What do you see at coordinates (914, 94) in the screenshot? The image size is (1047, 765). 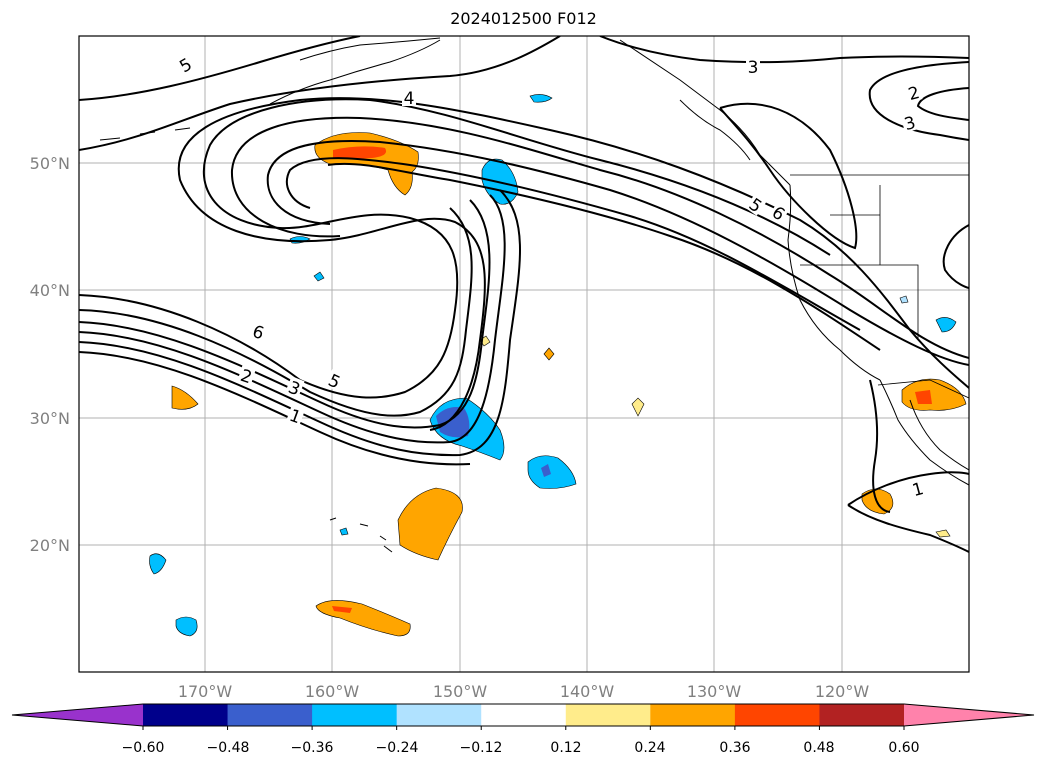 I see `contour-label: 2` at bounding box center [914, 94].